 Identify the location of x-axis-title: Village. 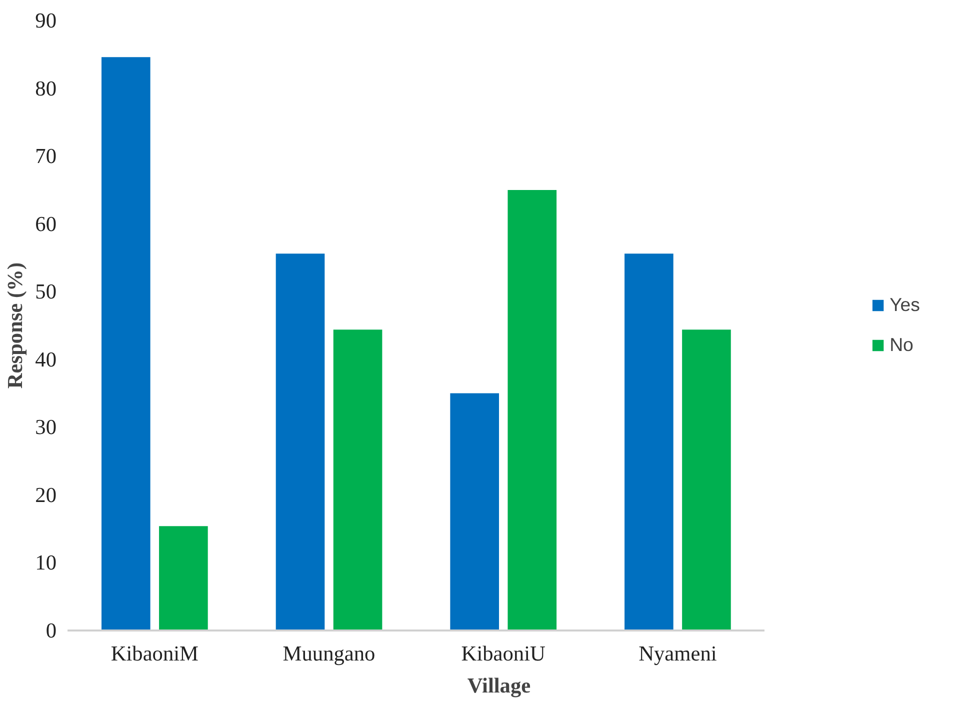
(499, 686).